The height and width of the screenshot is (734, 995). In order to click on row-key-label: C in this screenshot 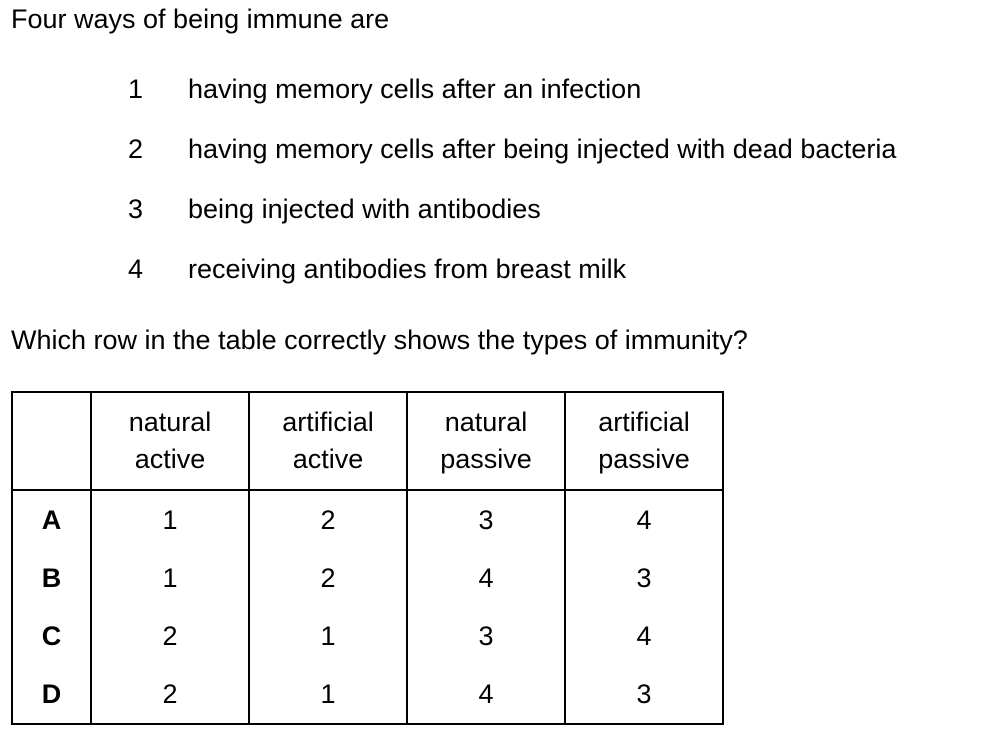, I will do `click(51, 636)`.